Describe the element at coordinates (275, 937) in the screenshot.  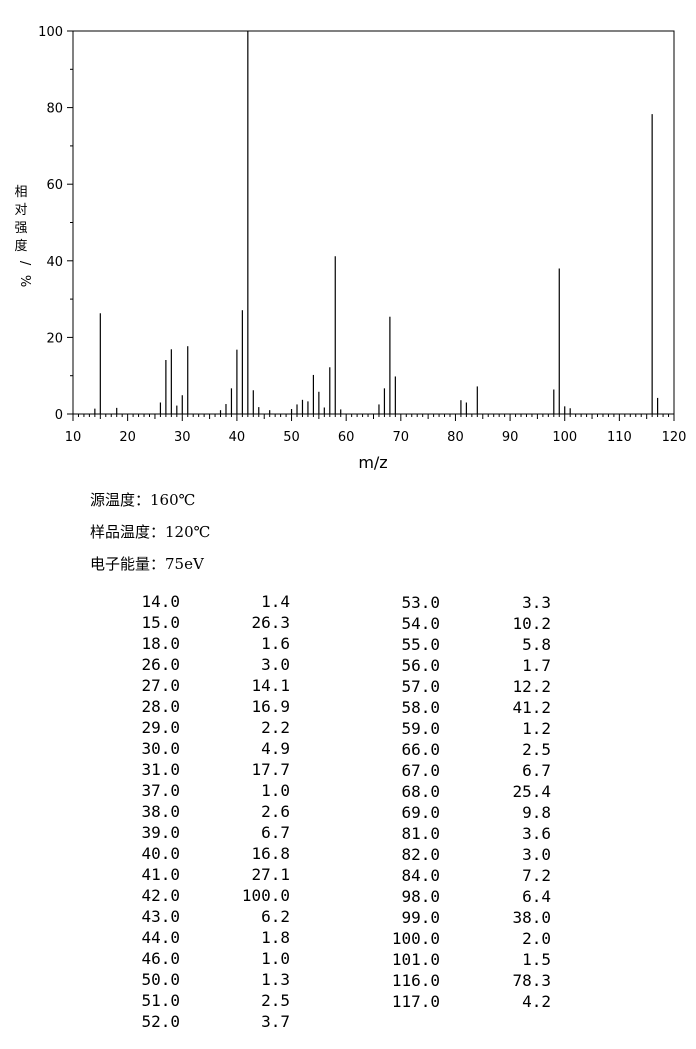
I see `intensity-value: 1.8` at that location.